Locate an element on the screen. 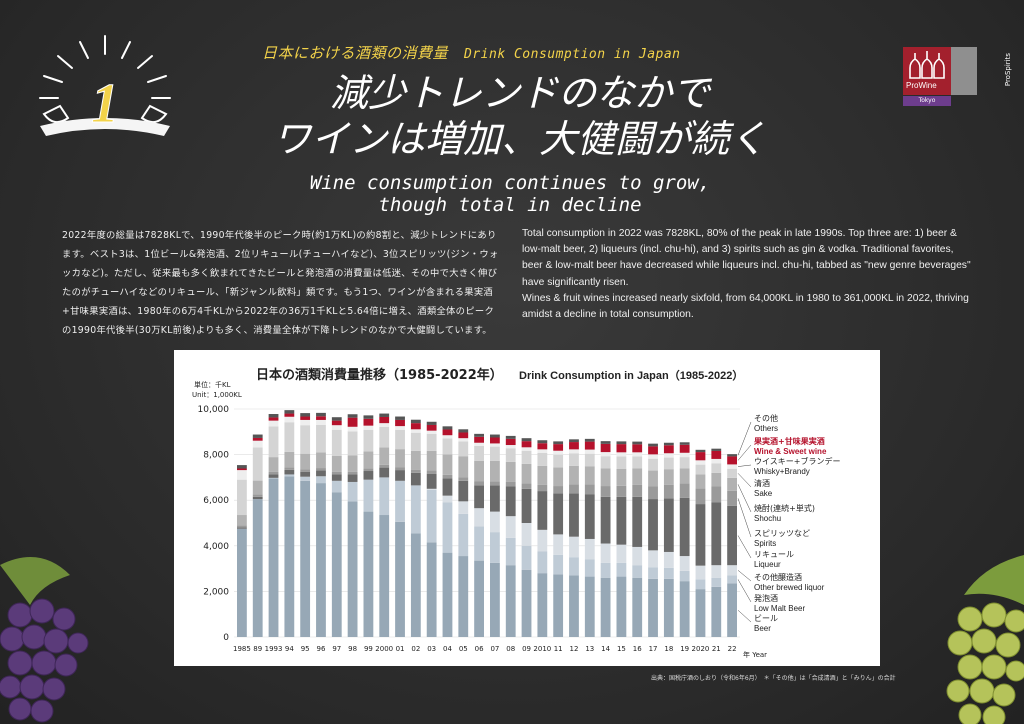 The image size is (1024, 724). x-tick-label: 07 is located at coordinates (494, 649).